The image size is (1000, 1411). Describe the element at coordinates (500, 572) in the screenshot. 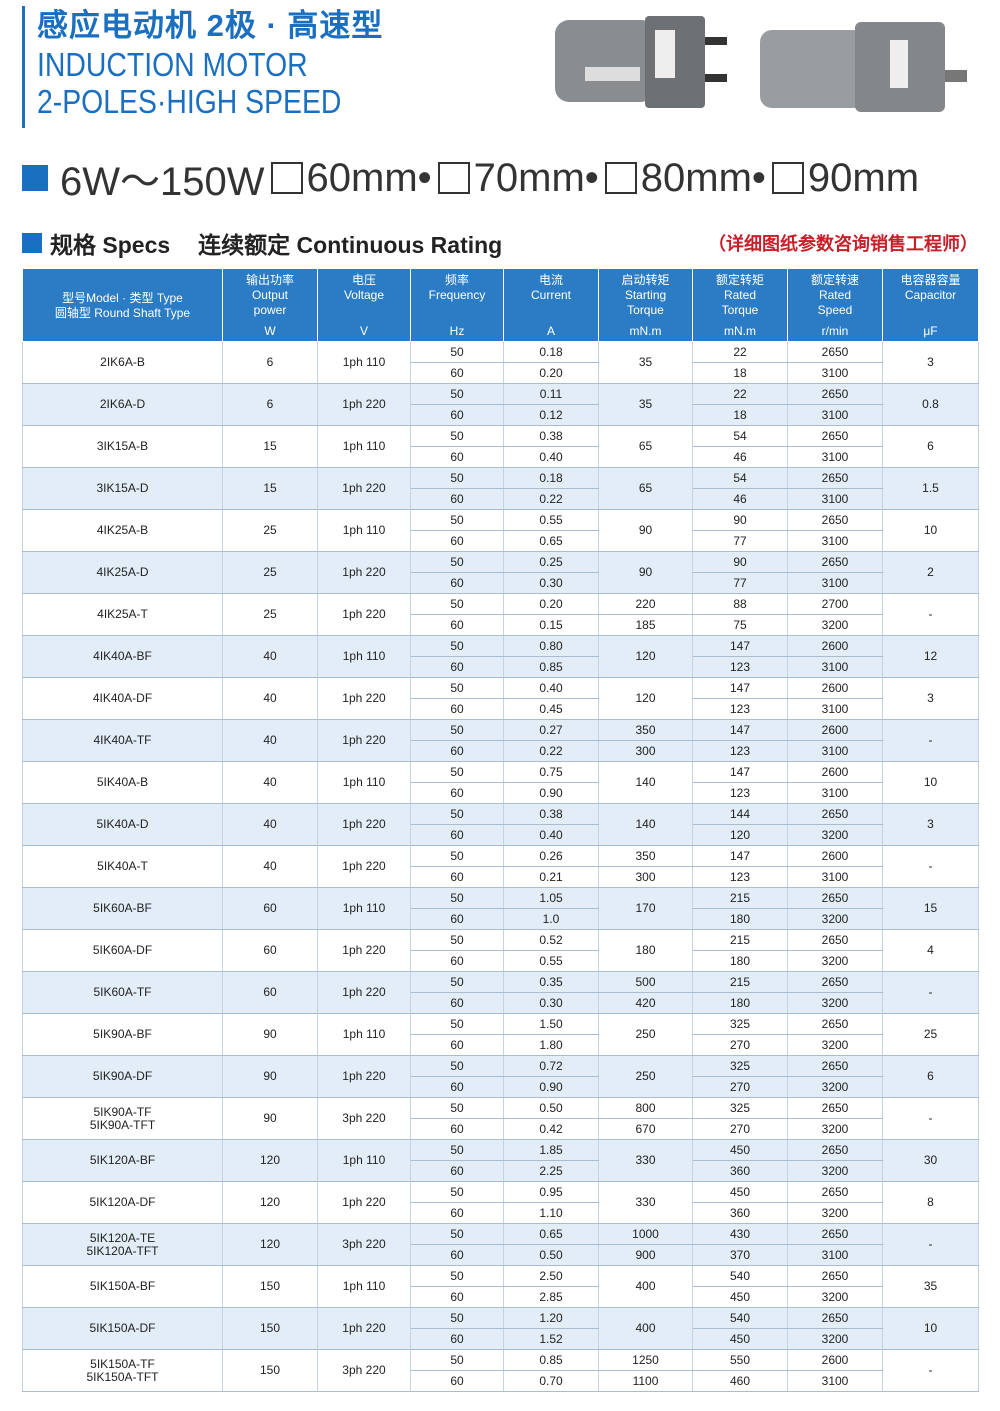

I see `table-row: 4IK25A-D 25 1ph 220 50 0.25 90 90 2650 2` at that location.